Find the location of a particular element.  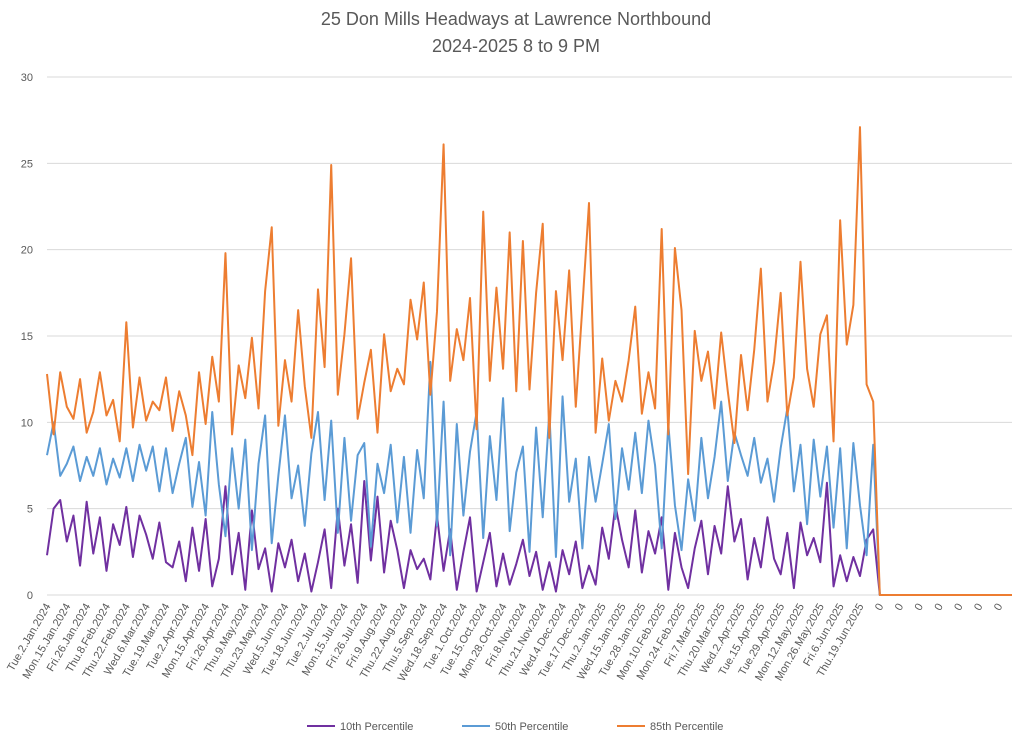

y-tick-label: 30 is located at coordinates (27, 78).